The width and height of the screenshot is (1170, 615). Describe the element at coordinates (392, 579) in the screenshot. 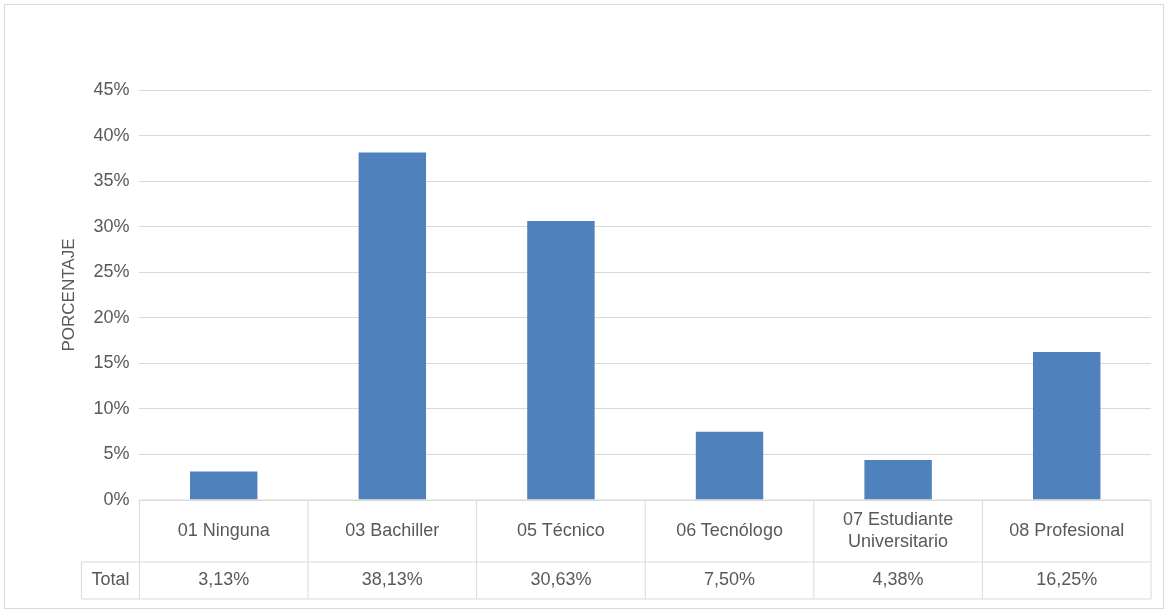

I see `data-label: 38,13%` at that location.